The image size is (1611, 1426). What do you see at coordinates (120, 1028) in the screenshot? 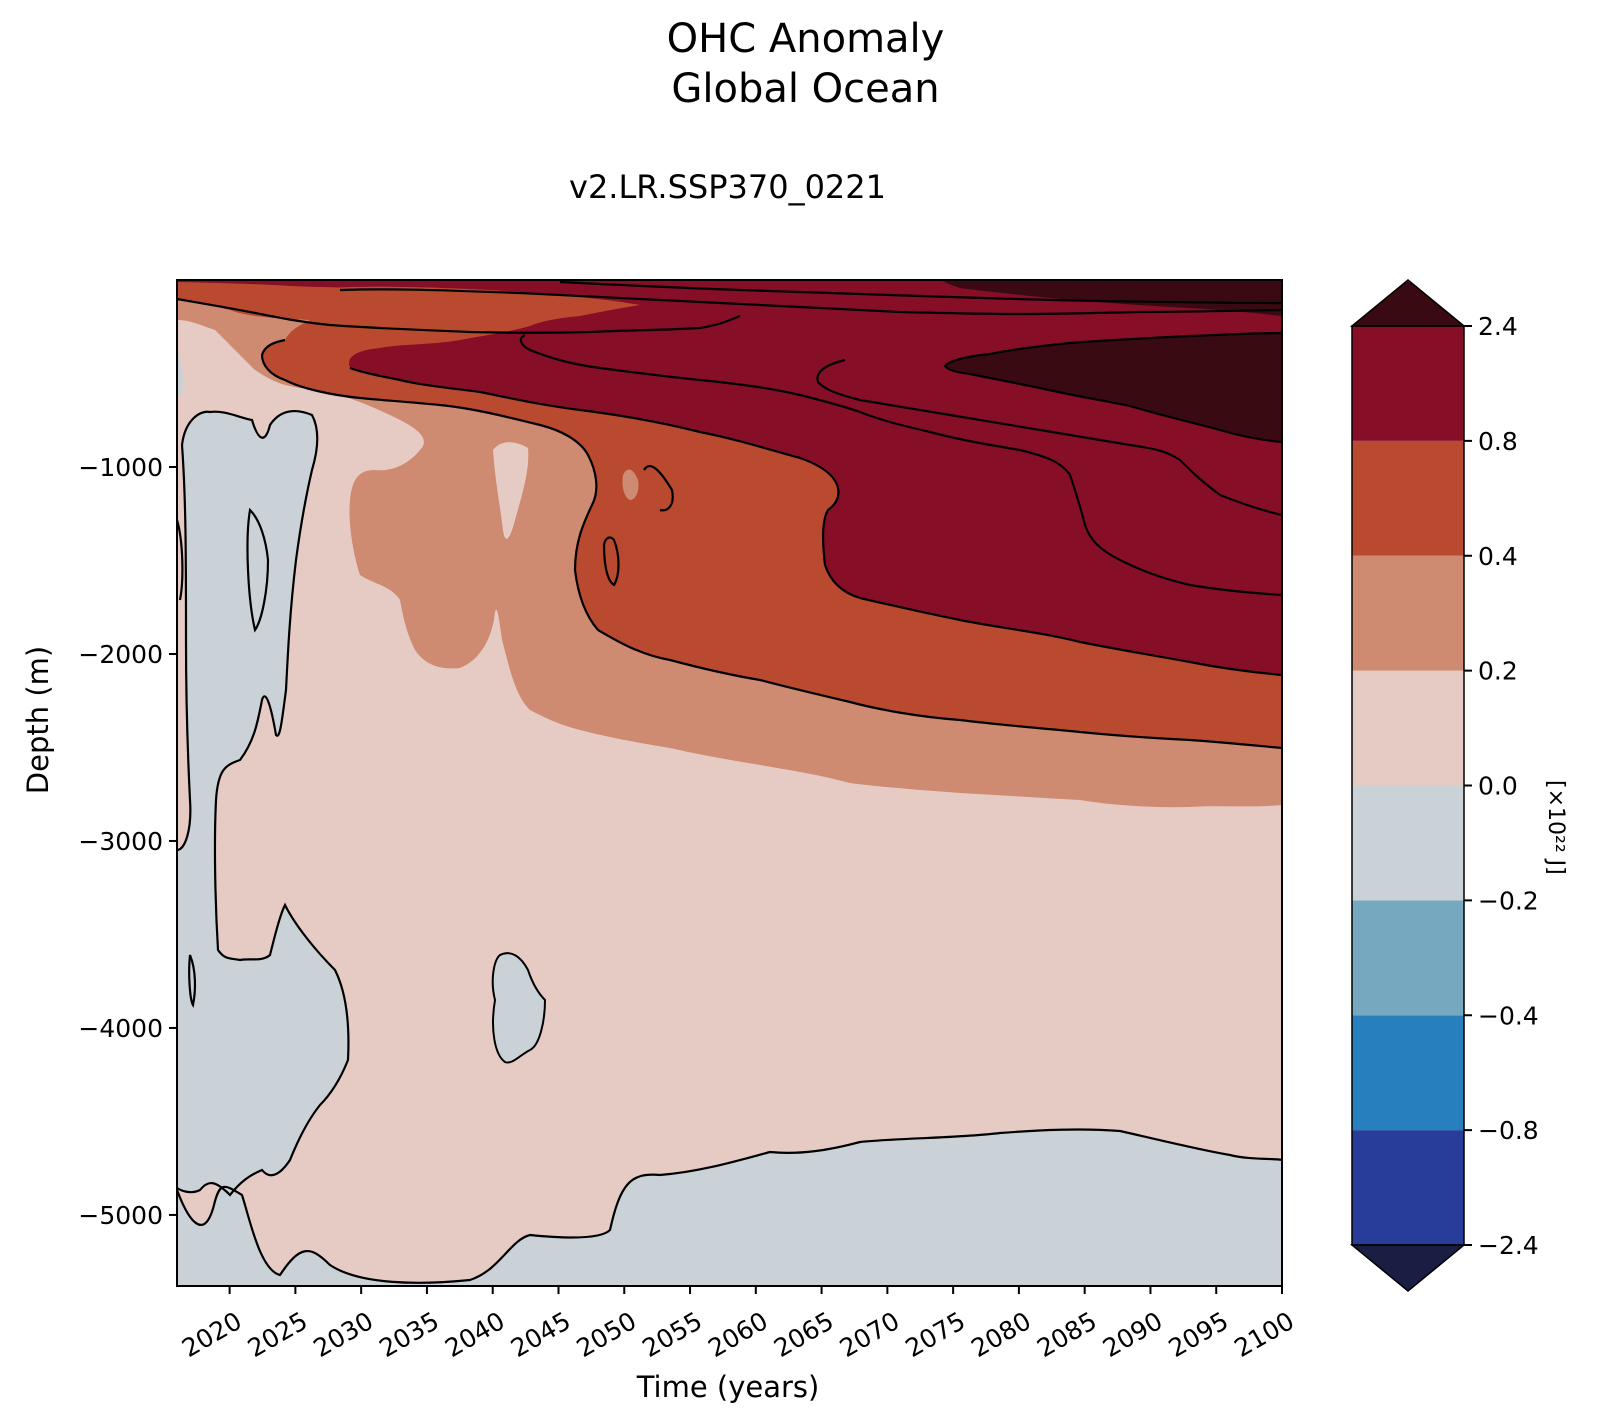
I see `y-tick-label: −4000` at bounding box center [120, 1028].